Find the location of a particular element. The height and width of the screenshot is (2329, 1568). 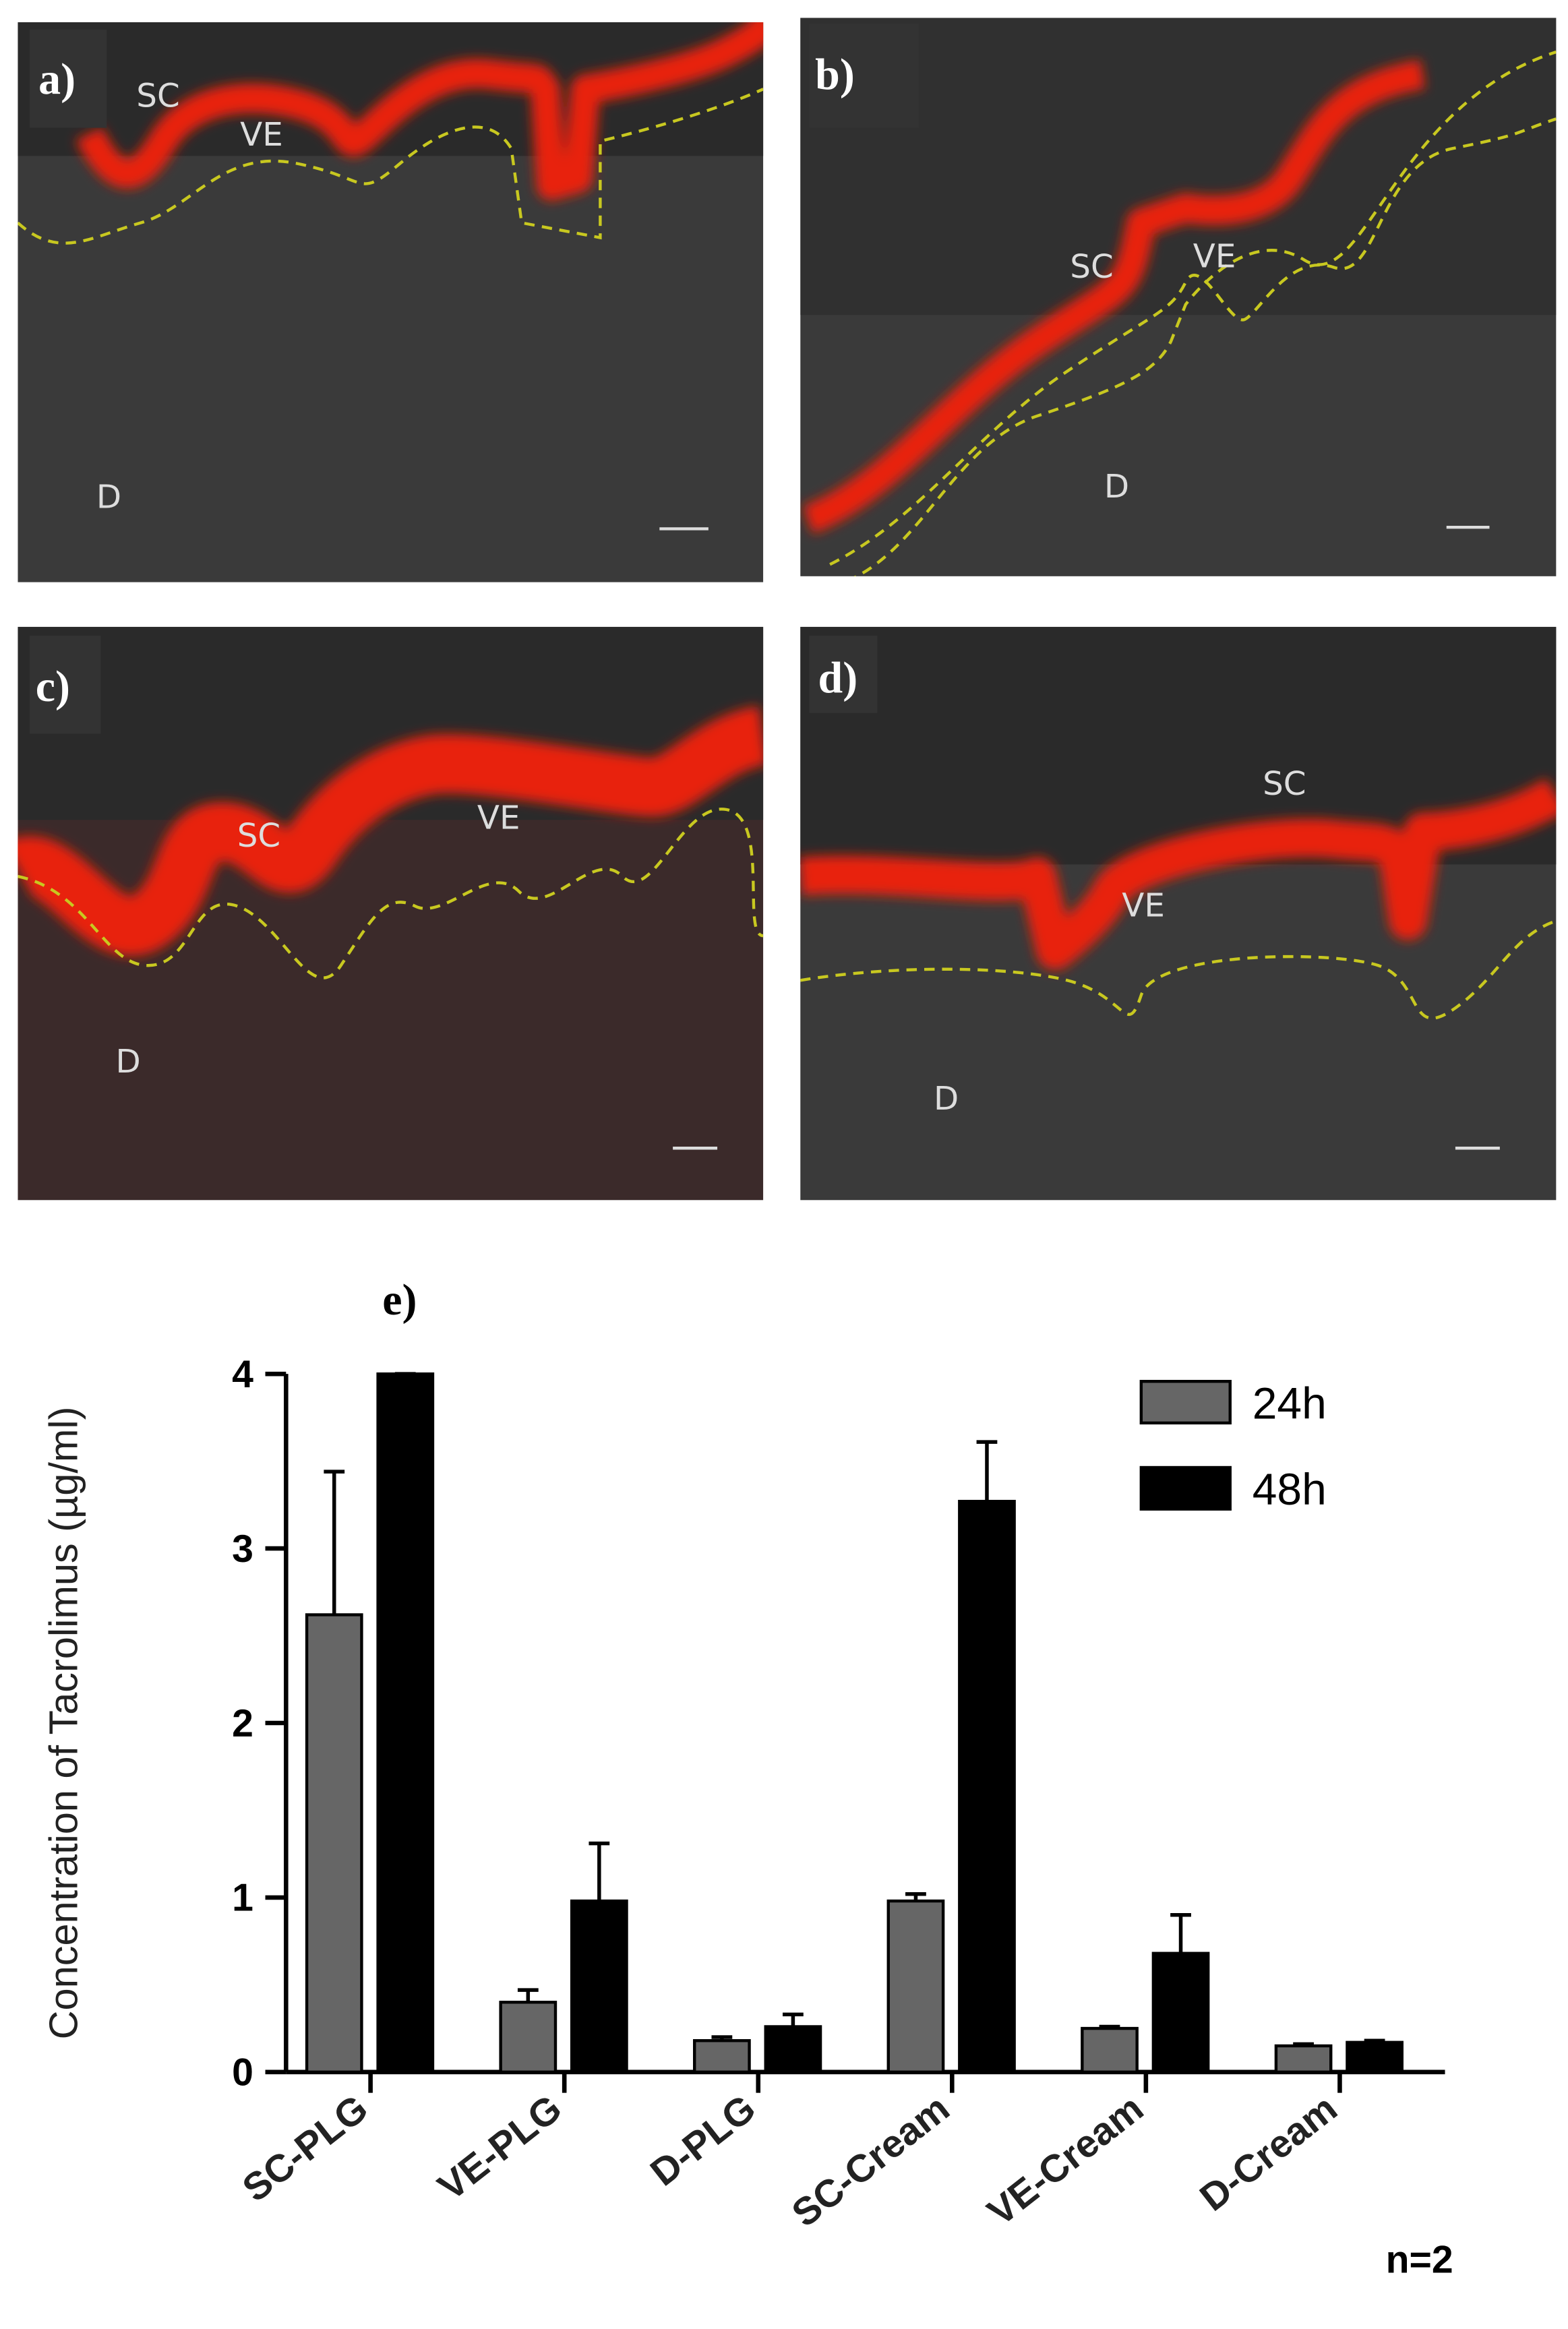

panel-label: d) is located at coordinates (838, 677).